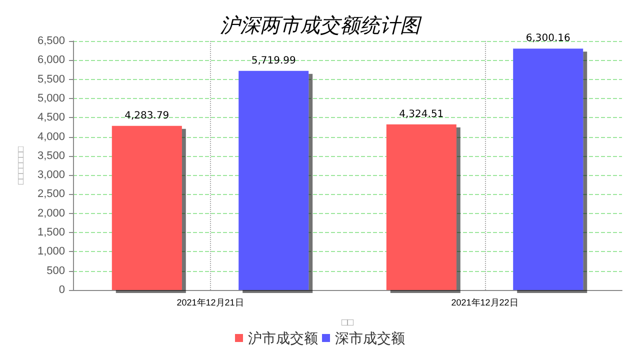 Image resolution: width=640 pixels, height=360 pixels. What do you see at coordinates (61, 290) in the screenshot?
I see `y-tick-label: 0` at bounding box center [61, 290].